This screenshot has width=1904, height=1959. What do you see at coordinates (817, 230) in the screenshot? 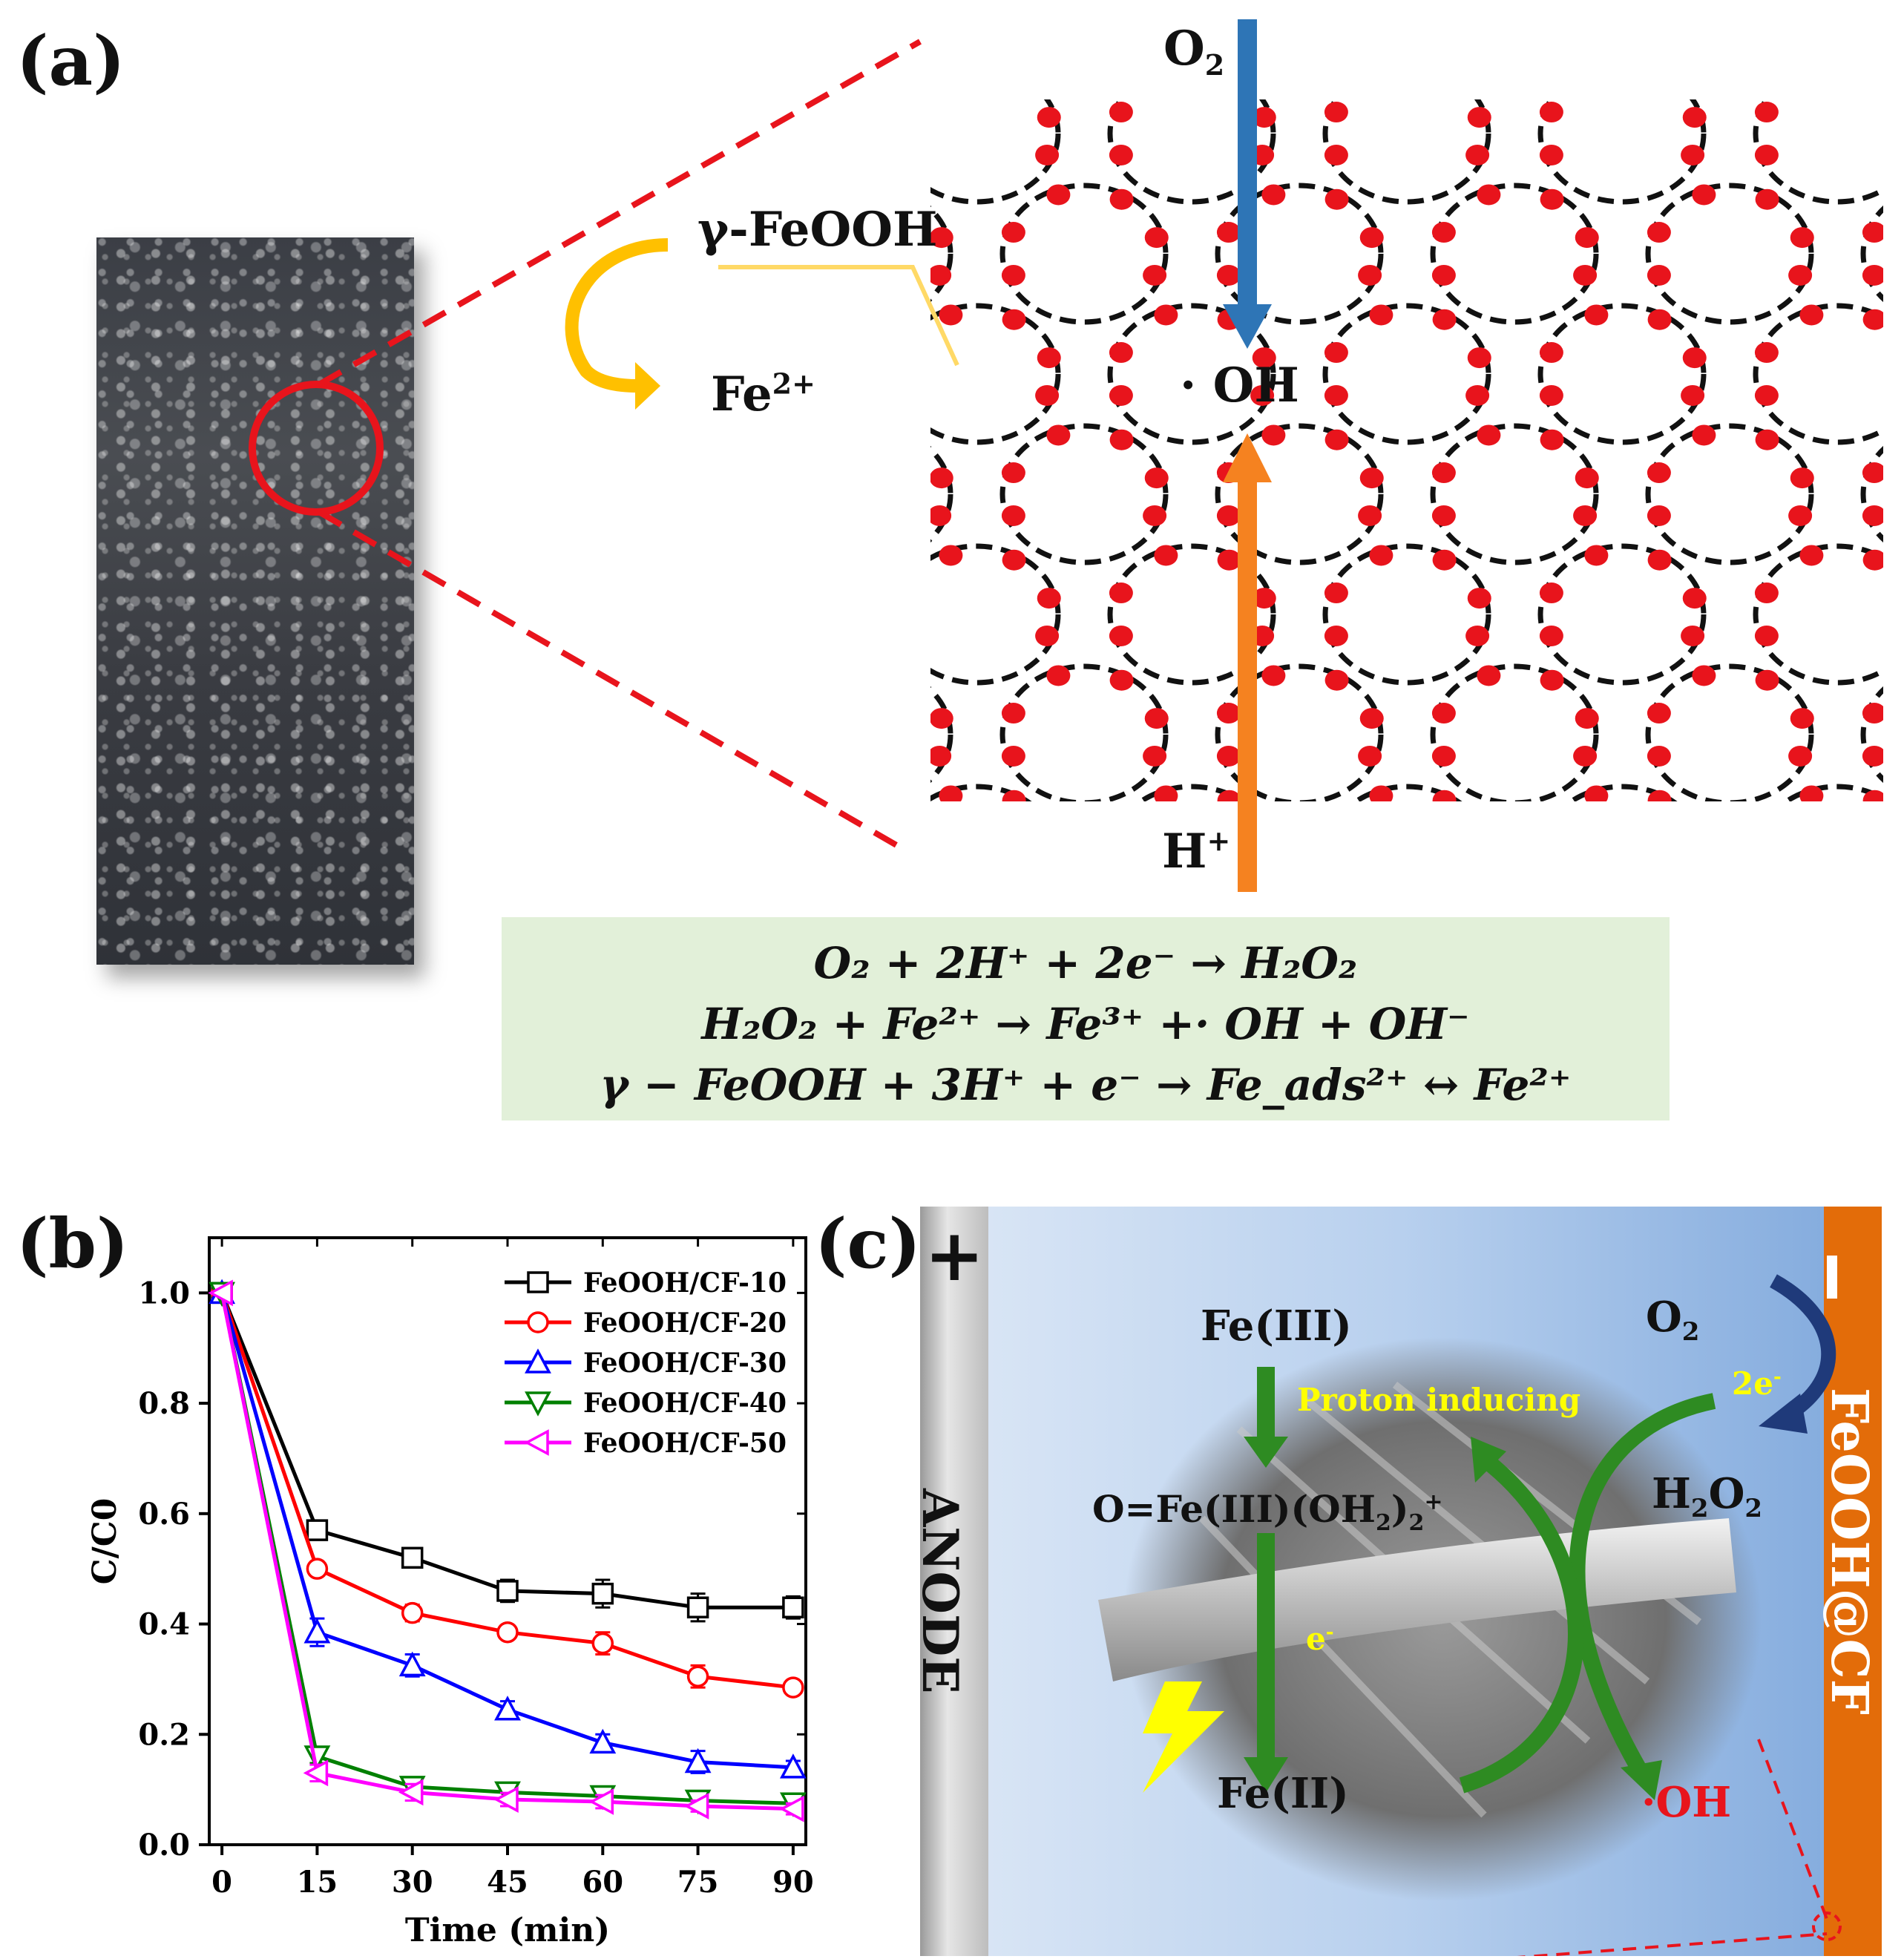
I see `feooh-label: γ-FeOOH` at bounding box center [817, 230].